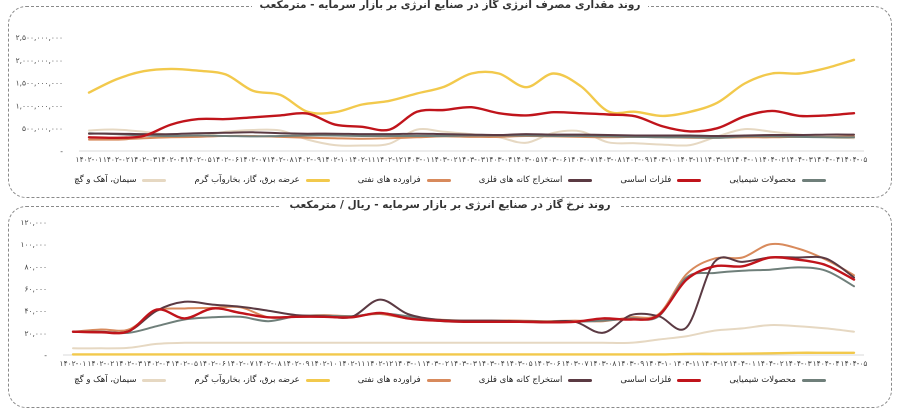 The height and width of the screenshot is (415, 900). What do you see at coordinates (35, 289) in the screenshot?
I see `y-tick-label: ۶۰,۰۰۰` at bounding box center [35, 289].